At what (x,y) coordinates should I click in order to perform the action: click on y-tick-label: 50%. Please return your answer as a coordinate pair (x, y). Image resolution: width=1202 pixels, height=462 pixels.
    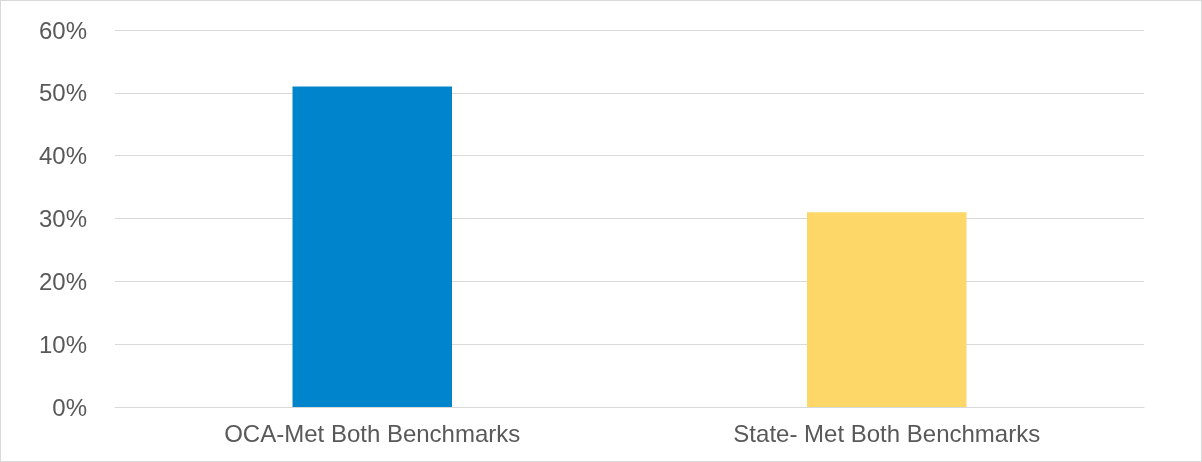
    Looking at the image, I should click on (62, 93).